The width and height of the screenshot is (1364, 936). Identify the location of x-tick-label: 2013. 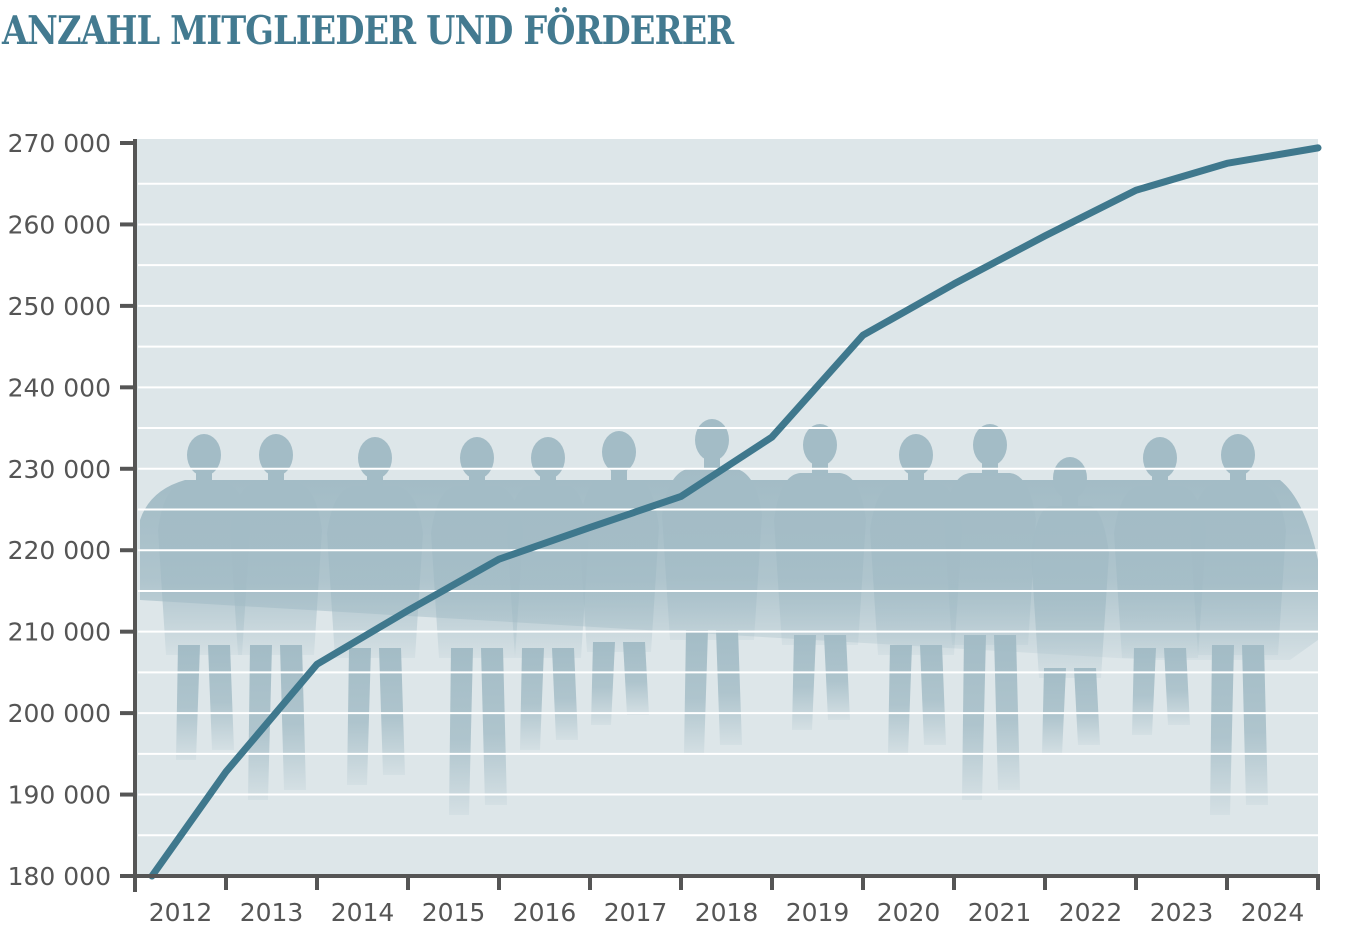
(272, 912).